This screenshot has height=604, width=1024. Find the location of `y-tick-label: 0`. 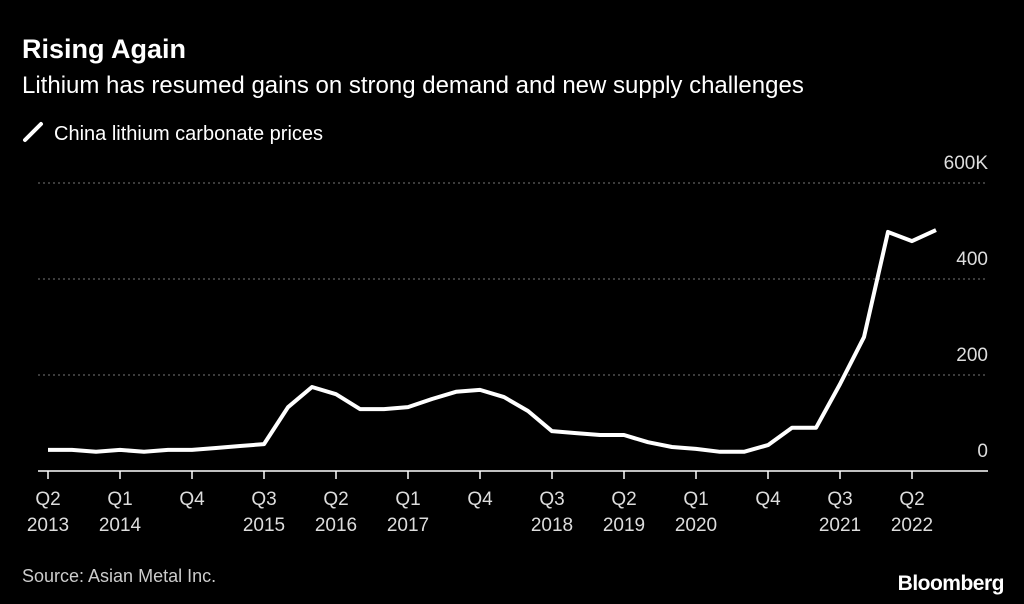

y-tick-label: 0 is located at coordinates (982, 451).